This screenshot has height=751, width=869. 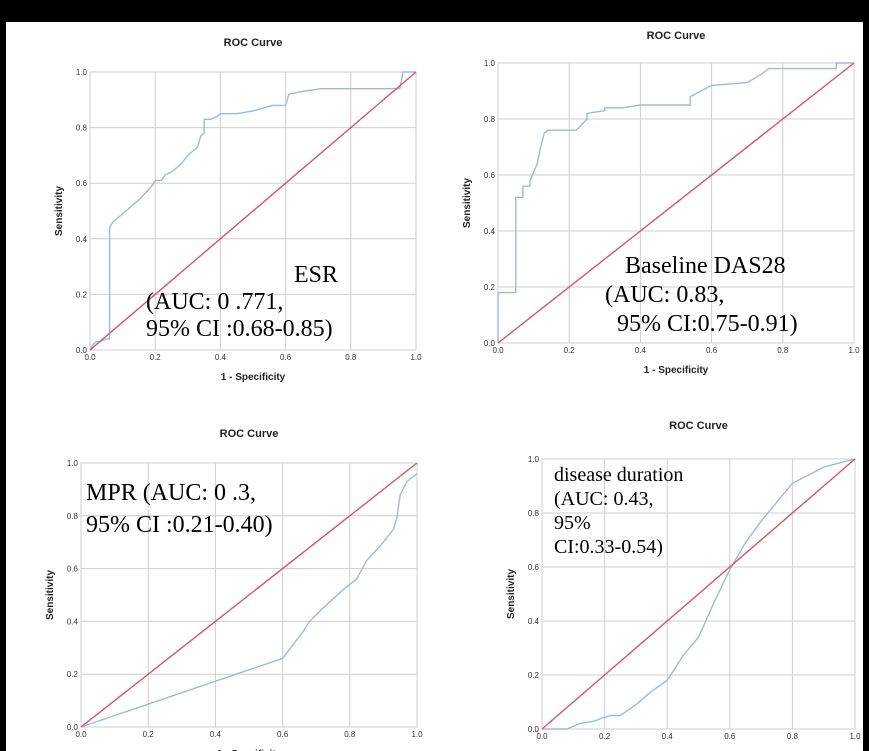 What do you see at coordinates (618, 475) in the screenshot?
I see `auc-annotation-line: disease duration` at bounding box center [618, 475].